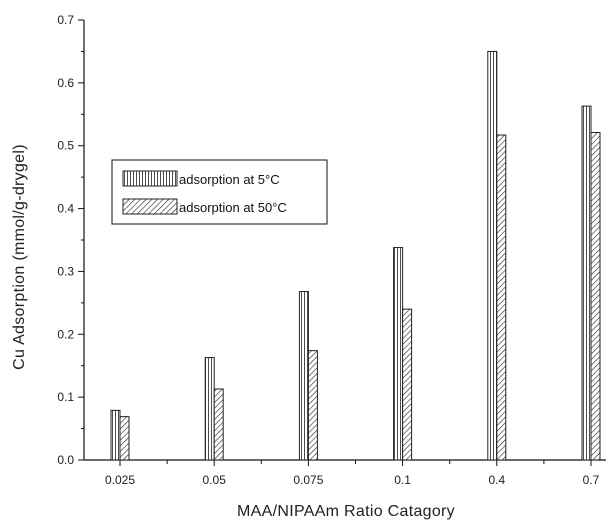  What do you see at coordinates (233, 207) in the screenshot?
I see `legend-label-50c: adsorption at 50°C` at bounding box center [233, 207].